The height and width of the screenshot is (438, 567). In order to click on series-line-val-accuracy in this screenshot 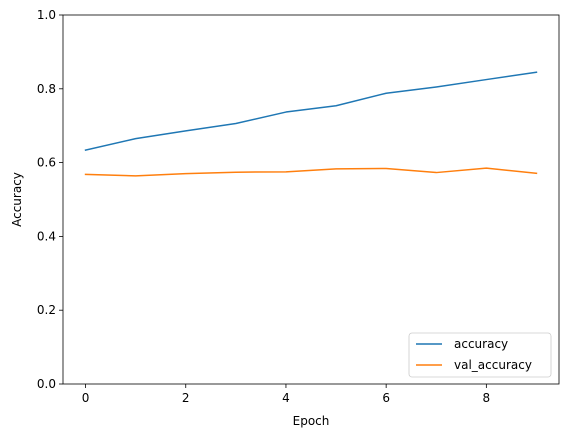, I will do `click(311, 172)`.